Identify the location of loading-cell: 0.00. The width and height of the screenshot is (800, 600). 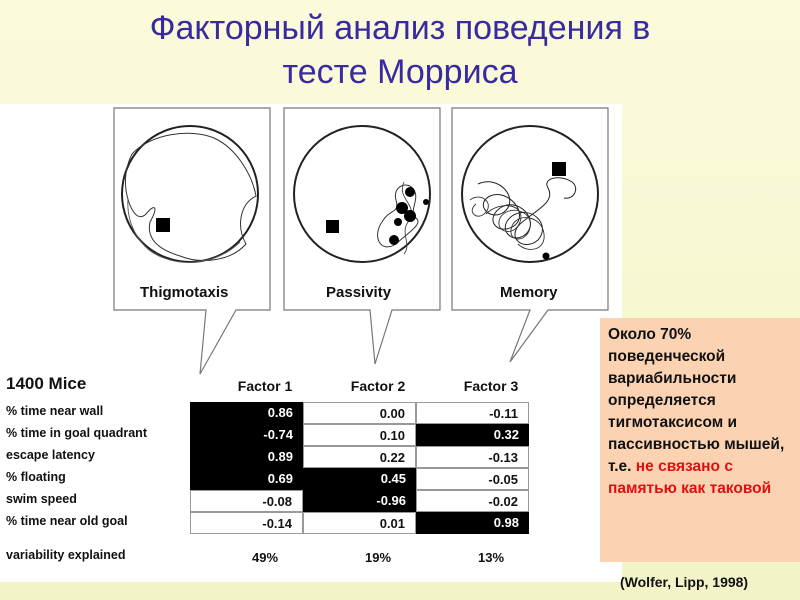
(359, 413).